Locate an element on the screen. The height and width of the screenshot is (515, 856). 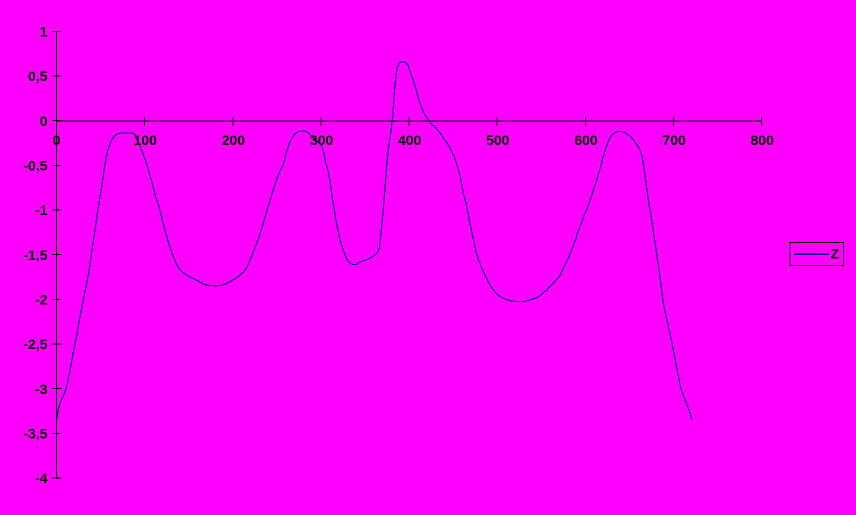
svg-text: 700 is located at coordinates (674, 140).